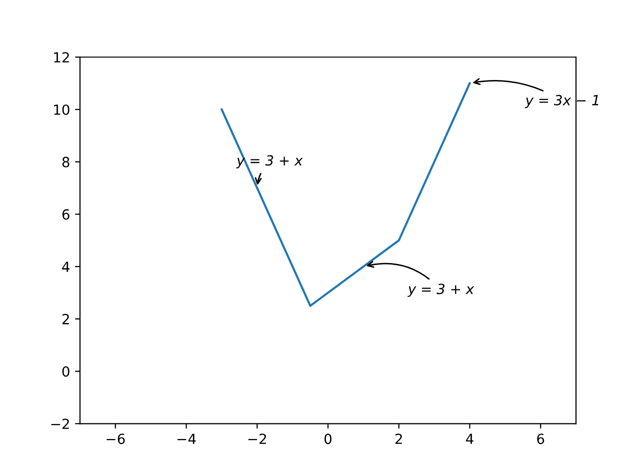 This screenshot has height=476, width=640. Describe the element at coordinates (62, 109) in the screenshot. I see `y-tick-label: 10` at that location.